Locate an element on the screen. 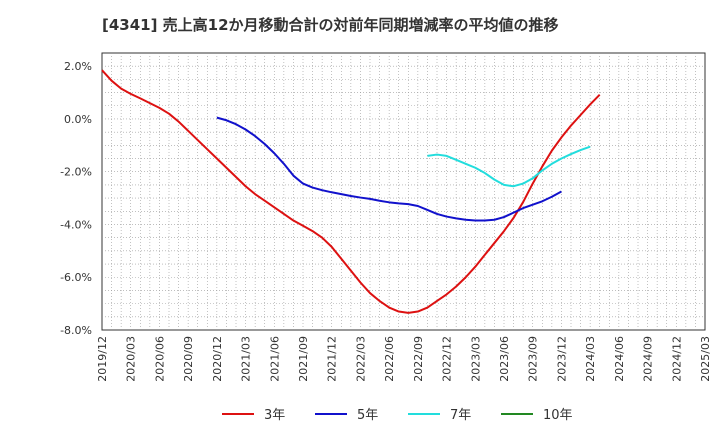  x-tick-label: 2020/03 is located at coordinates (131, 359).